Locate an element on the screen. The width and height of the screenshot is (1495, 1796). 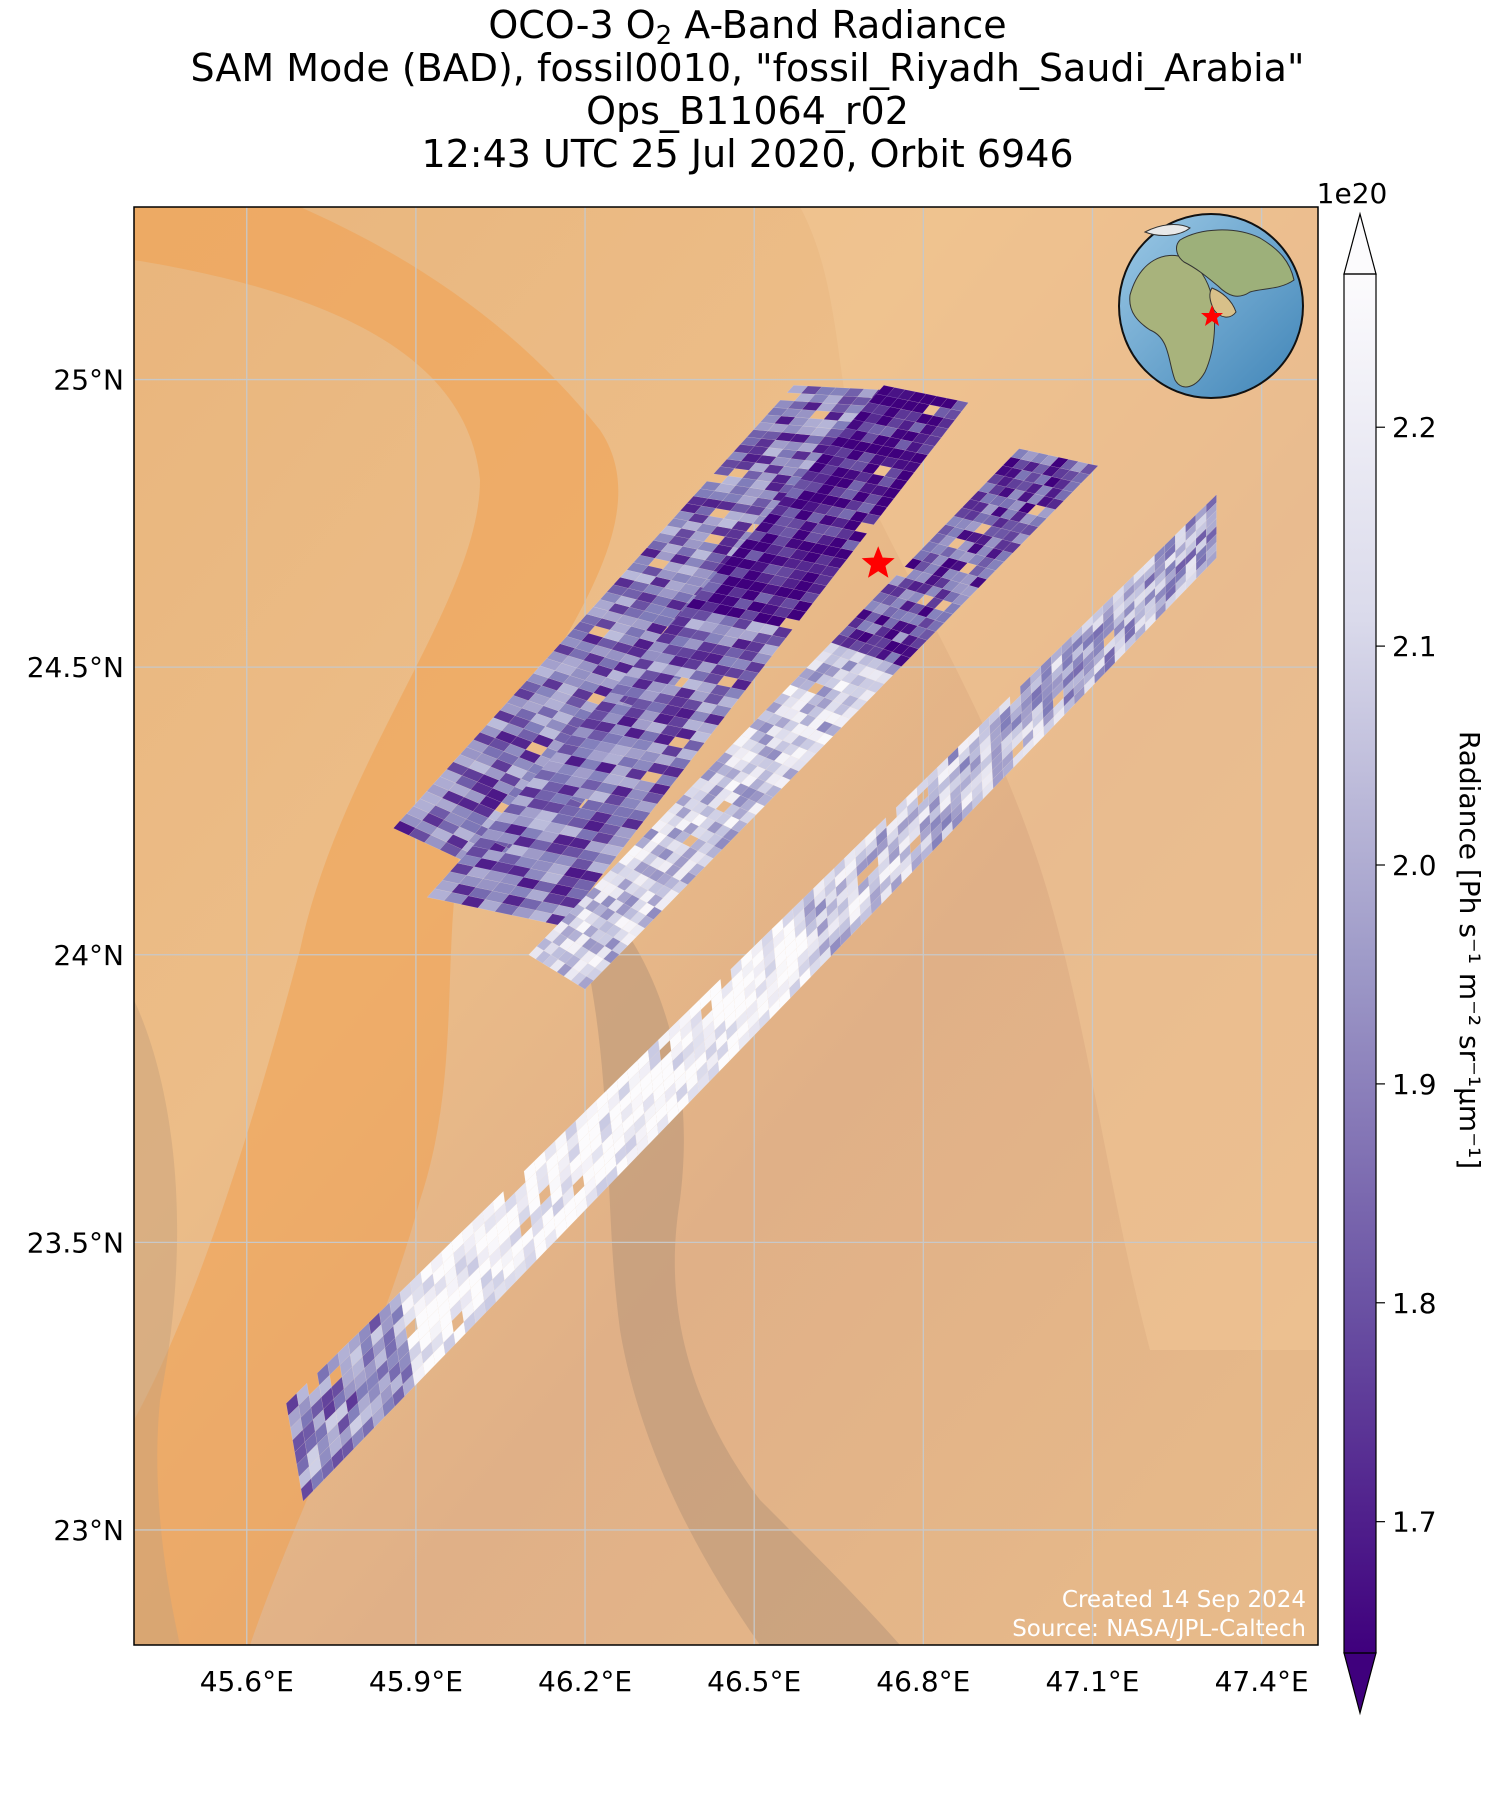
rocky-region is located at coordinates (157, 1322).